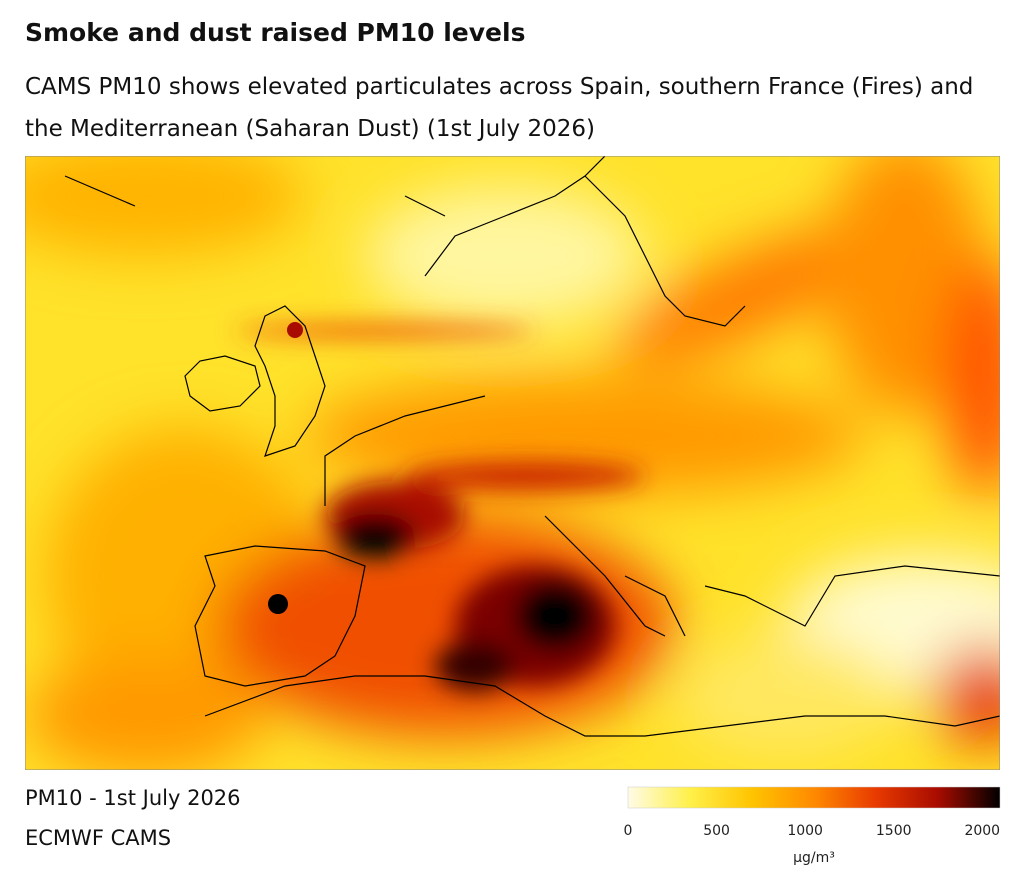  Describe the element at coordinates (814, 797) in the screenshot. I see `colorbar-ramp` at that location.